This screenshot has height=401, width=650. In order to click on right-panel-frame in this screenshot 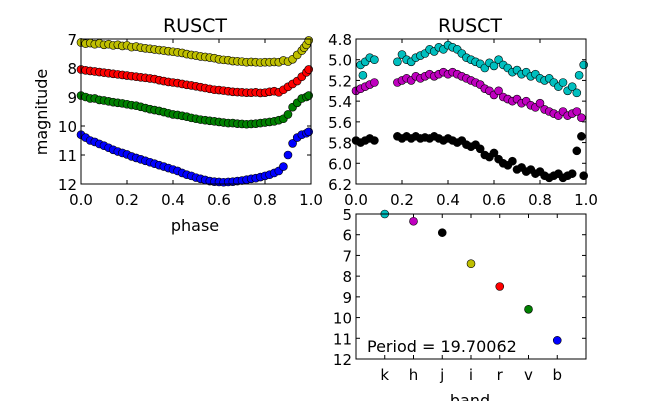, I will do `click(471, 111)`.